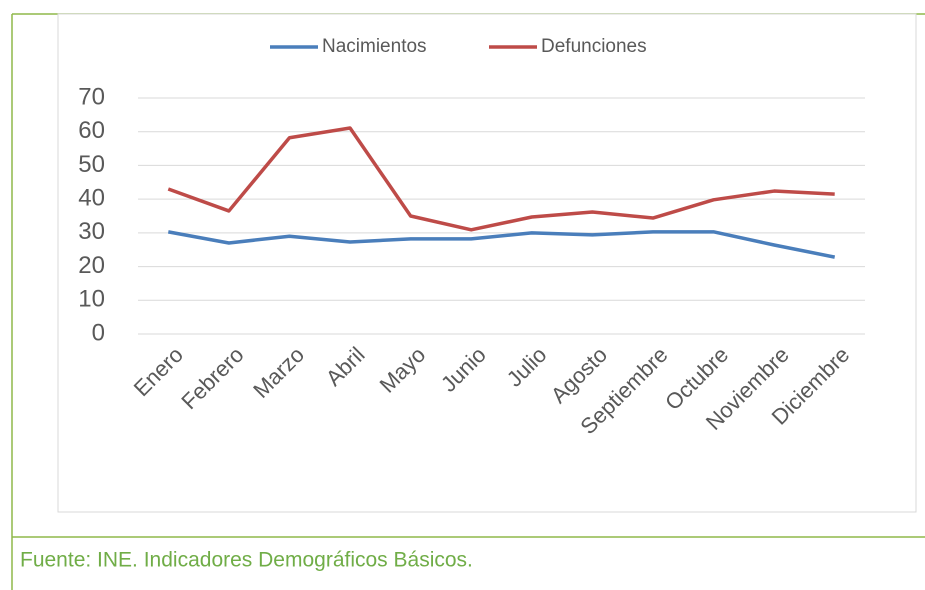 The height and width of the screenshot is (590, 925). What do you see at coordinates (91, 164) in the screenshot?
I see `y-tick-label: 50` at bounding box center [91, 164].